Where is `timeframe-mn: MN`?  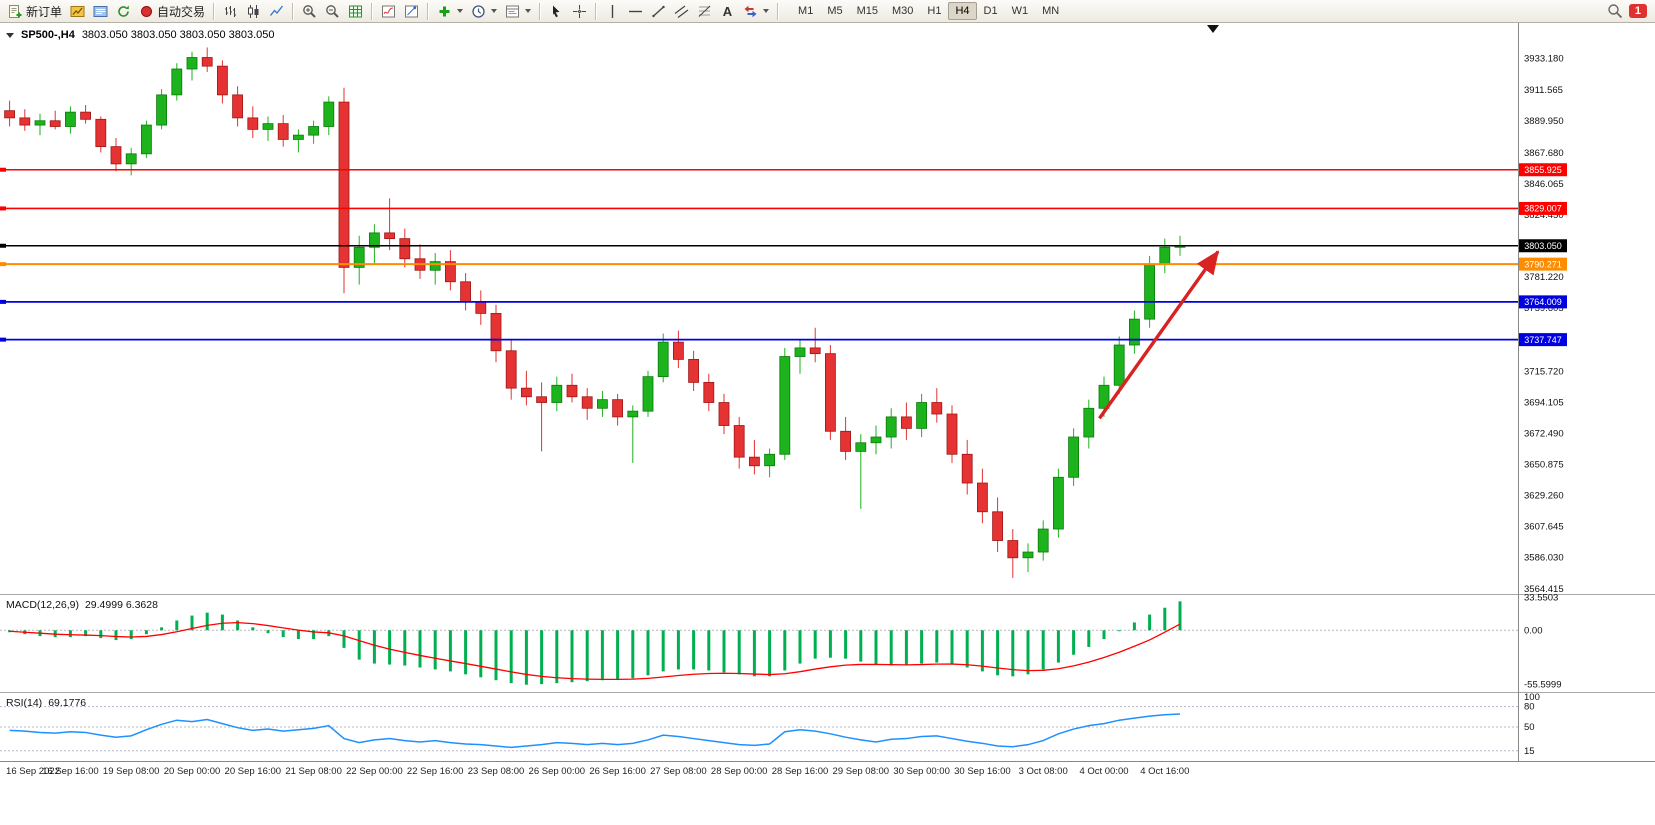
timeframe-mn: MN is located at coordinates (1050, 11).